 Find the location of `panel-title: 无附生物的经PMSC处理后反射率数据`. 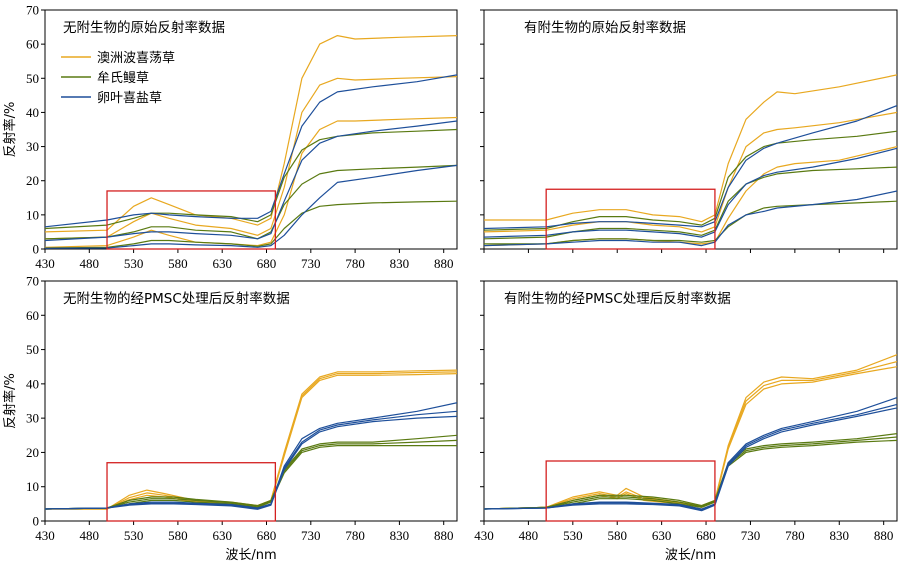

panel-title: 无附生物的经PMSC处理后反射率数据 is located at coordinates (176, 298).